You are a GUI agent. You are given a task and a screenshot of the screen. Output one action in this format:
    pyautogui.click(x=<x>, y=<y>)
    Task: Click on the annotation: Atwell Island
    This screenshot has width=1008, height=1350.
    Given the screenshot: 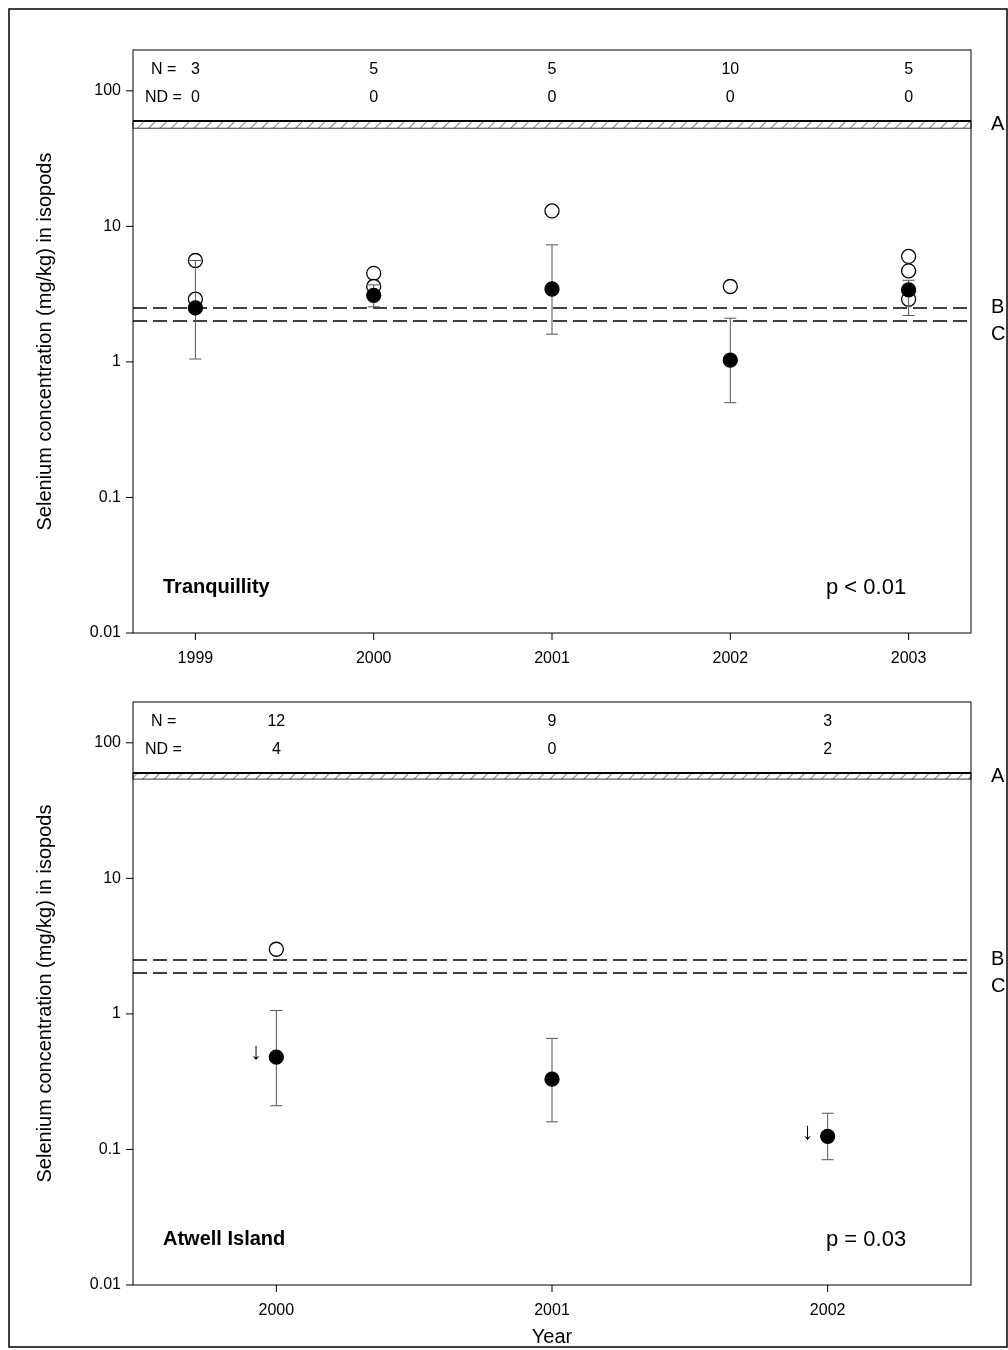 What is the action you would take?
    pyautogui.click(x=224, y=1238)
    